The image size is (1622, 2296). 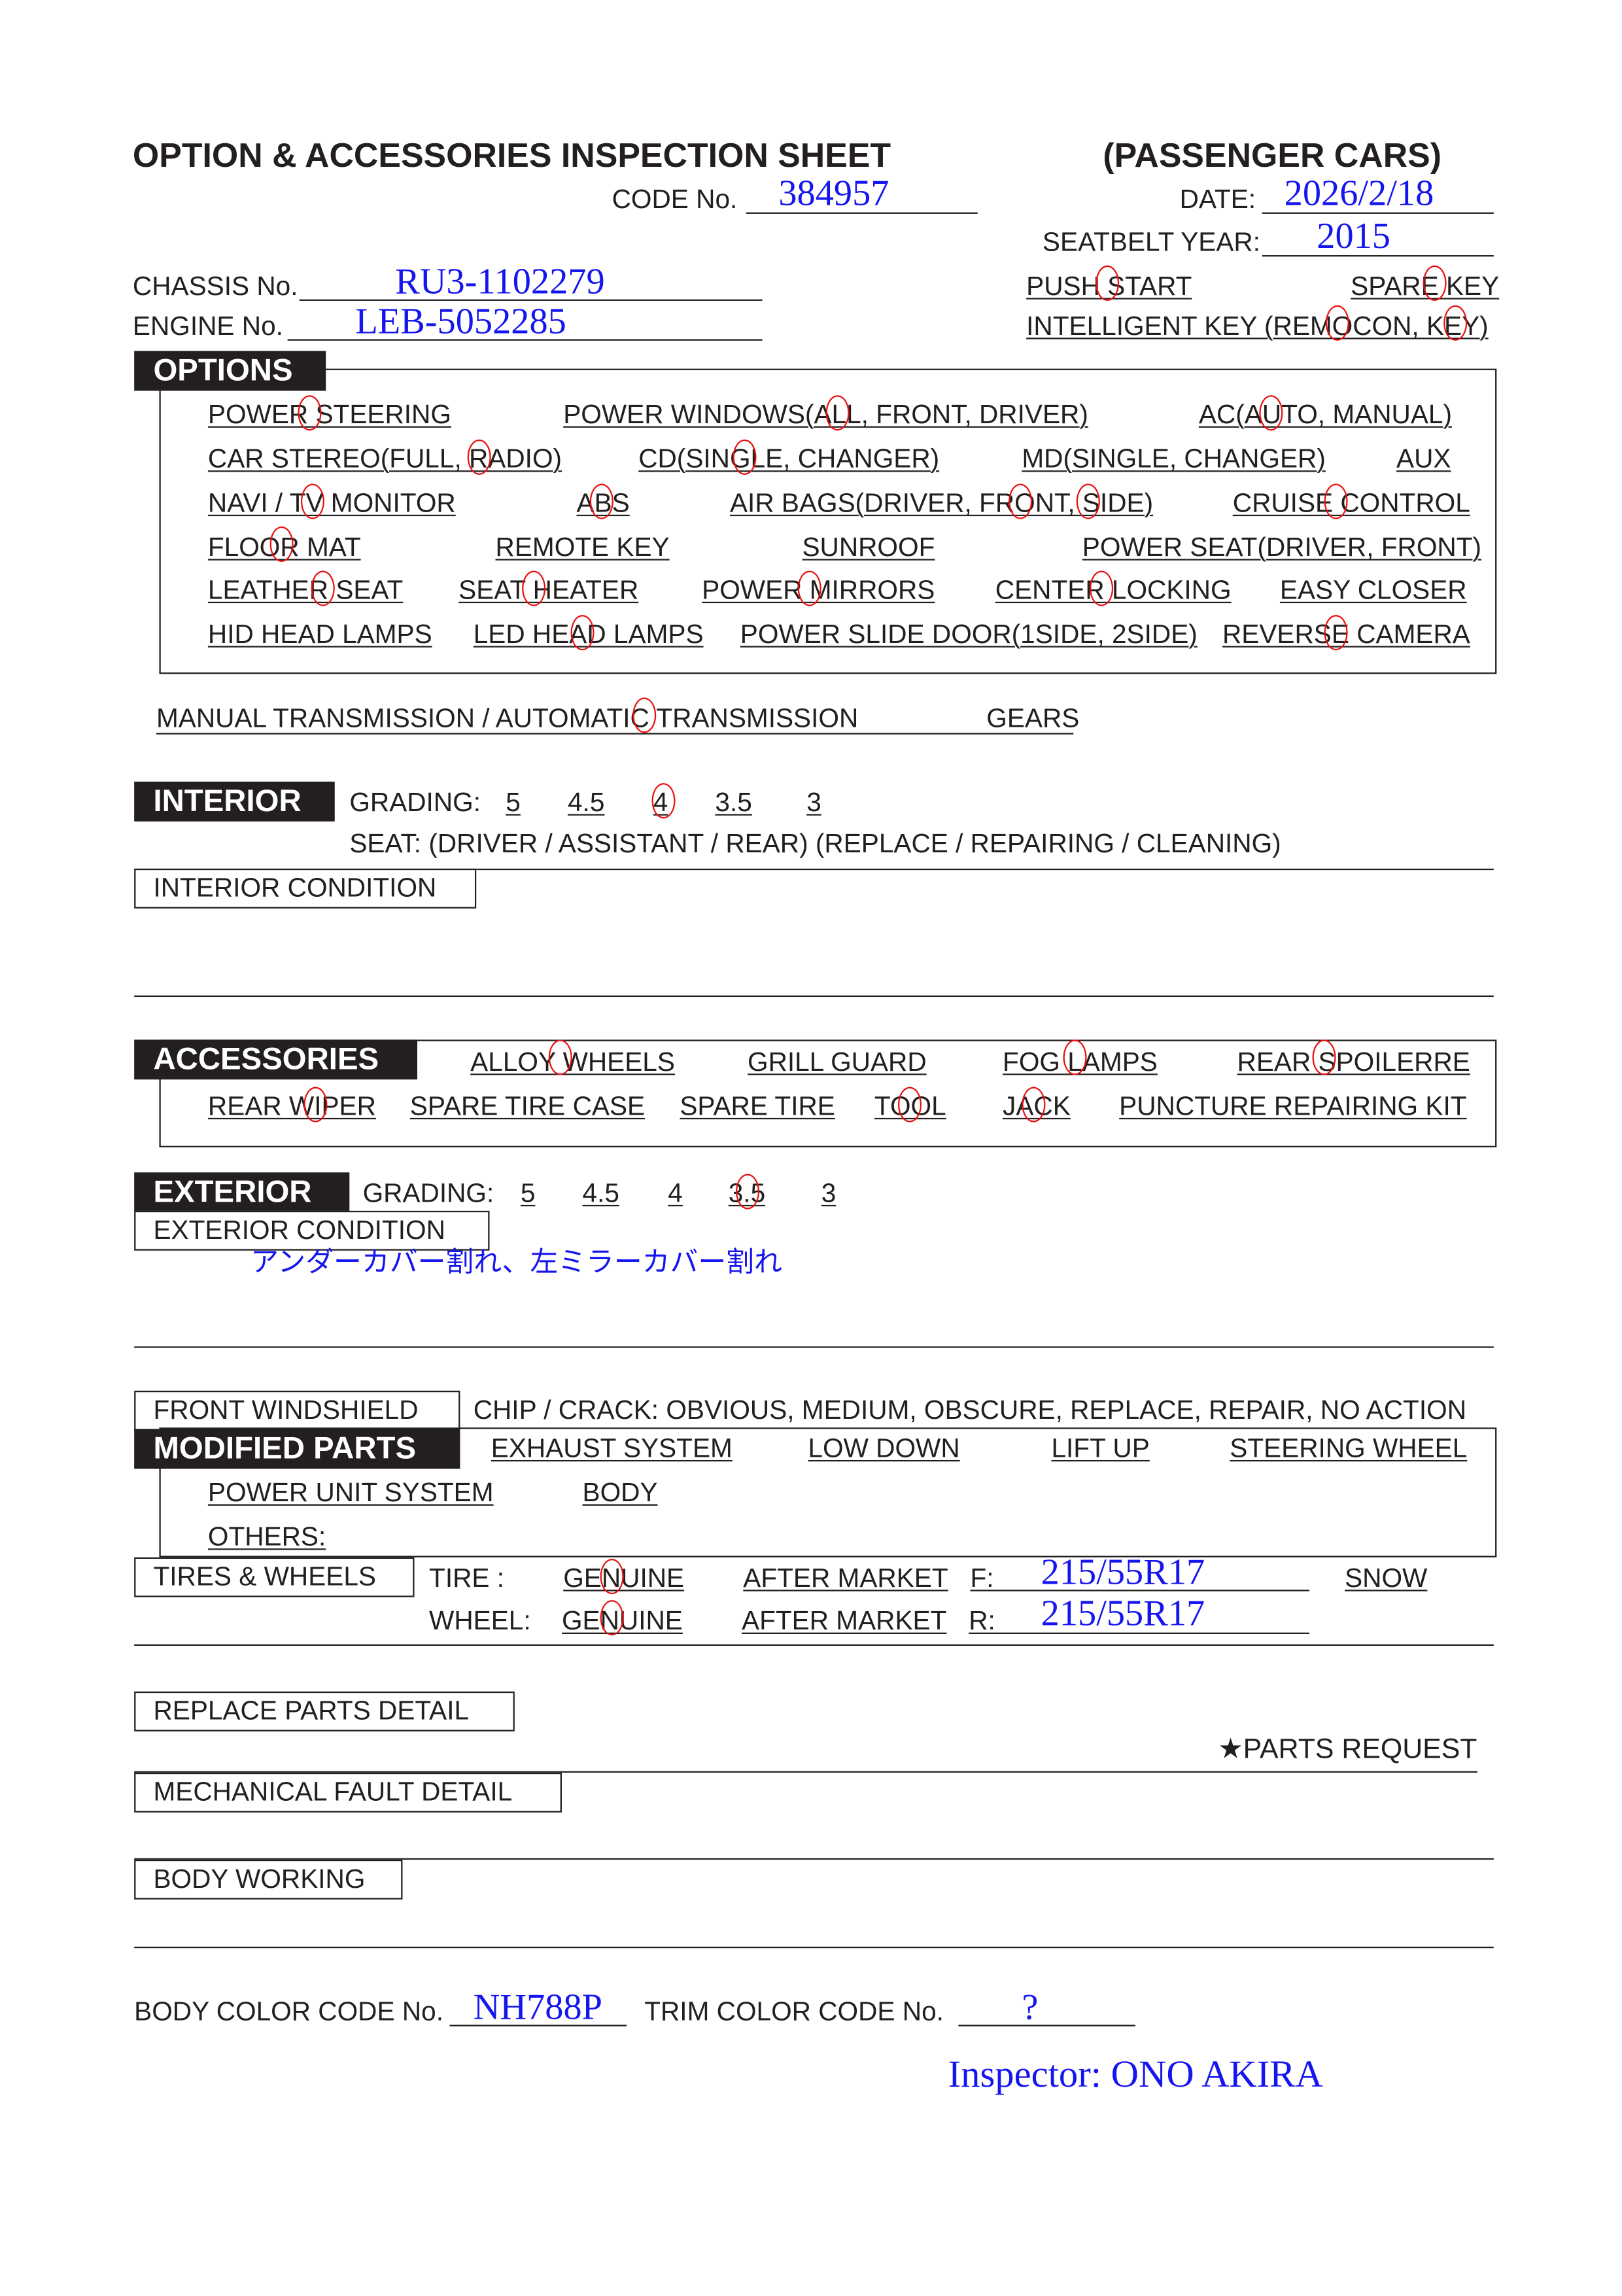 What do you see at coordinates (1359, 194) in the screenshot?
I see `date-value: 2026/2/18` at bounding box center [1359, 194].